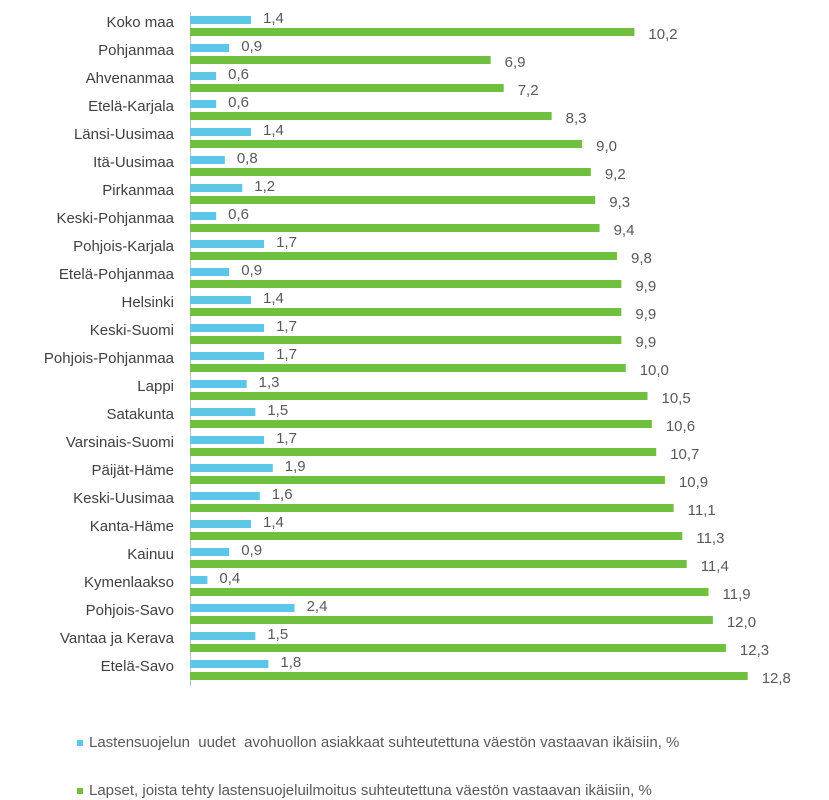 The width and height of the screenshot is (829, 800). Describe the element at coordinates (515, 62) in the screenshot. I see `value-label: 6,9` at that location.